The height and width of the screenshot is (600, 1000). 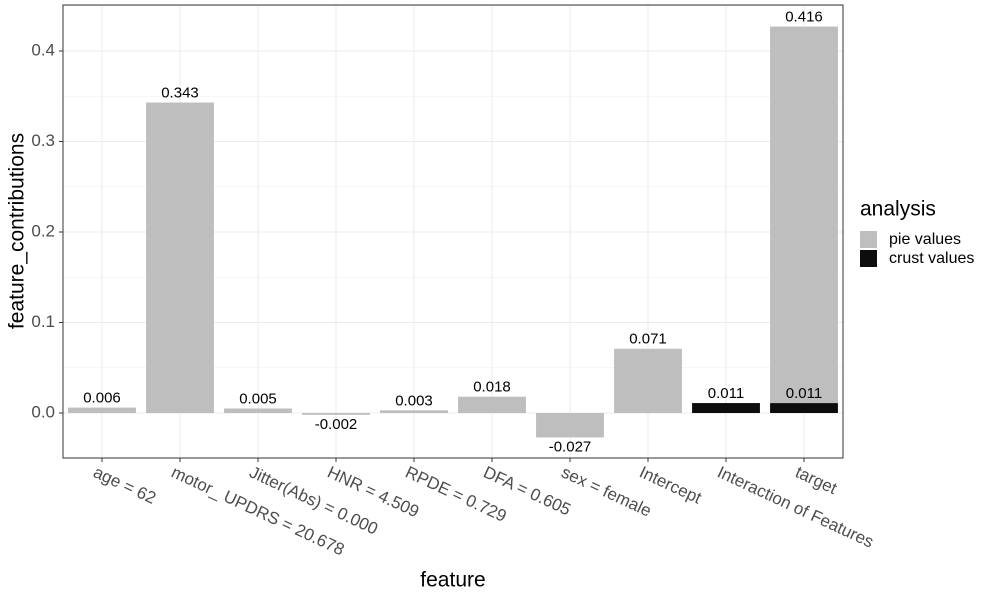 What do you see at coordinates (917, 249) in the screenshot?
I see `legend: pie values crust values` at bounding box center [917, 249].